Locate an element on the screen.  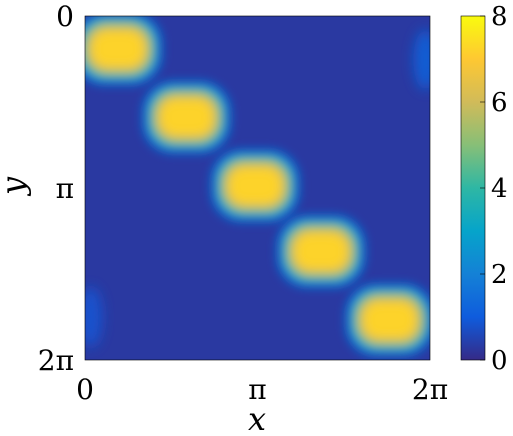
patch-top-right is located at coordinates (421, 59).